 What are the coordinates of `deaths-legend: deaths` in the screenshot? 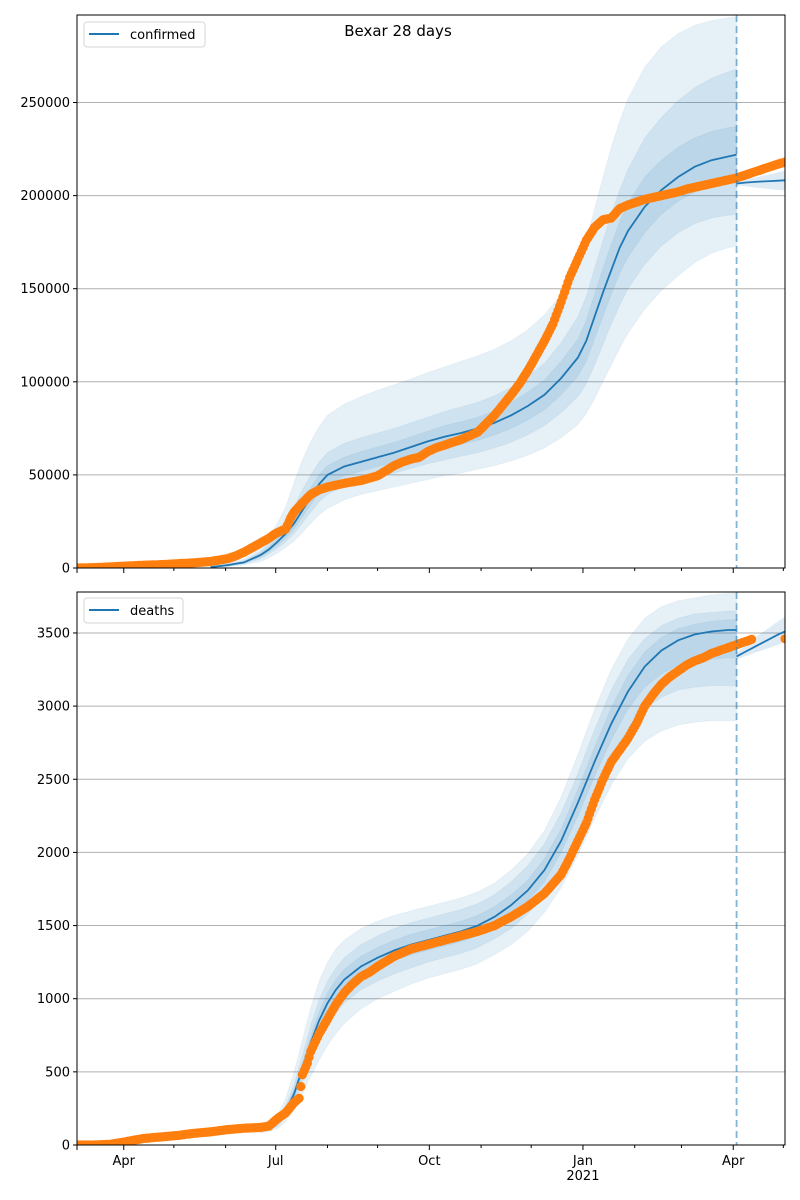 It's located at (133, 610).